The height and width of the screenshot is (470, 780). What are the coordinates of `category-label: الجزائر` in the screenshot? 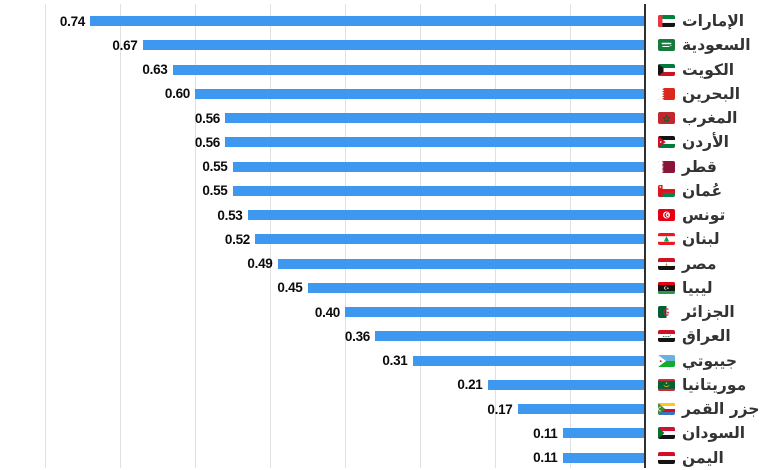 It's located at (708, 312).